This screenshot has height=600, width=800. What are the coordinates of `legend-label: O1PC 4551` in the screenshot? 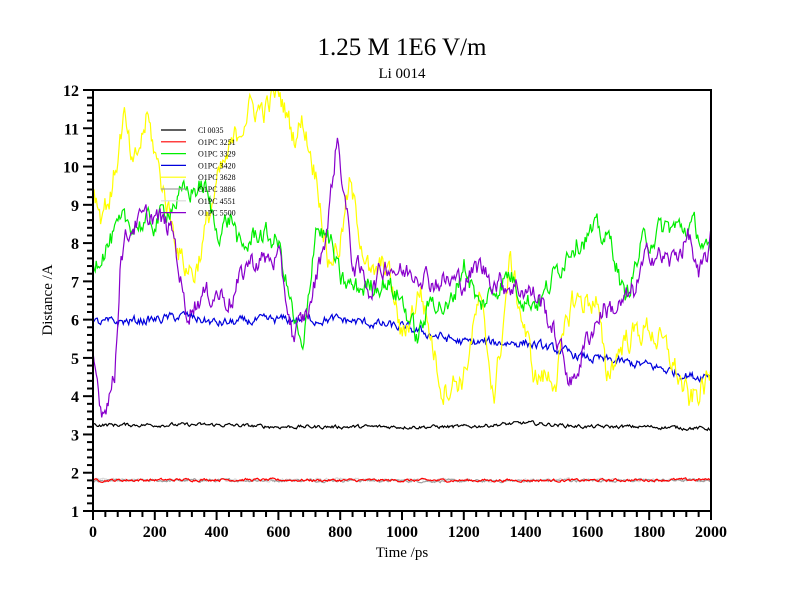 It's located at (217, 201).